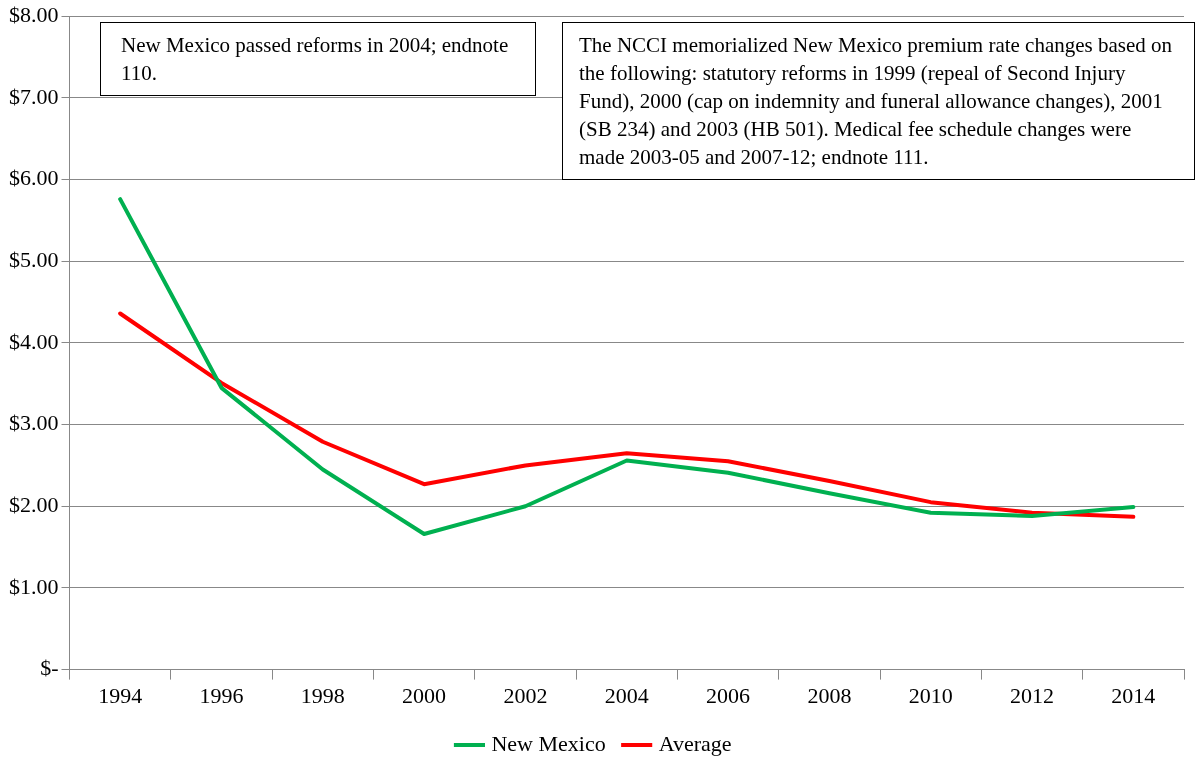 The image size is (1204, 770). I want to click on y-tick-label: $8.00, so click(34, 14).